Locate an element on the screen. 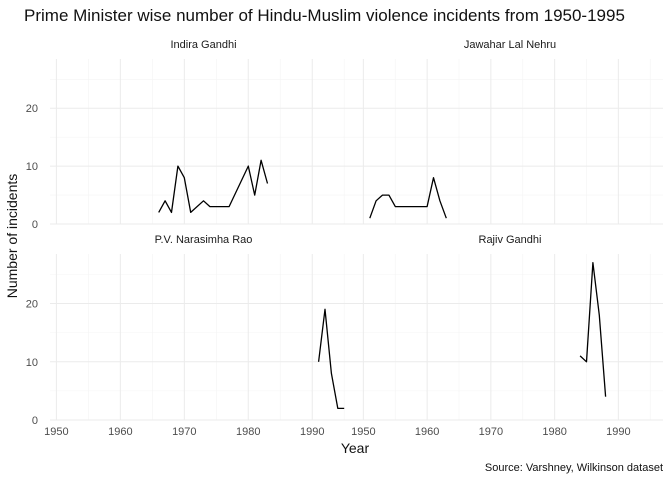 This screenshot has width=672, height=480. series-line-rajiv-gandhi is located at coordinates (593, 329).